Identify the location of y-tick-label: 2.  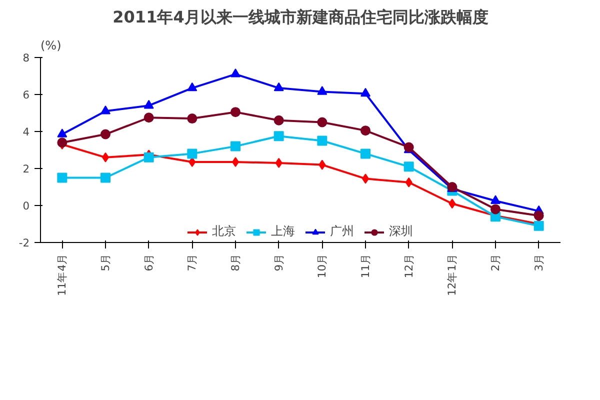
(26, 169).